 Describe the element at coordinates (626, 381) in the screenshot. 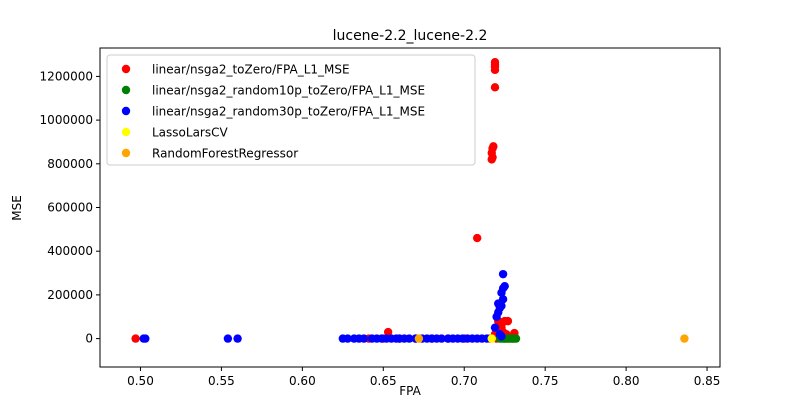

I see `x-tick-label: 0.80` at that location.